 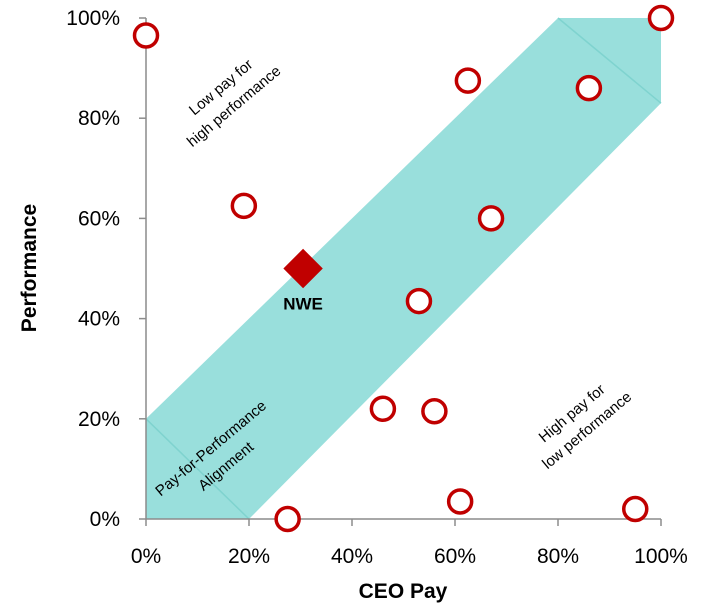 What do you see at coordinates (146, 556) in the screenshot?
I see `x-tick-label: 0%` at bounding box center [146, 556].